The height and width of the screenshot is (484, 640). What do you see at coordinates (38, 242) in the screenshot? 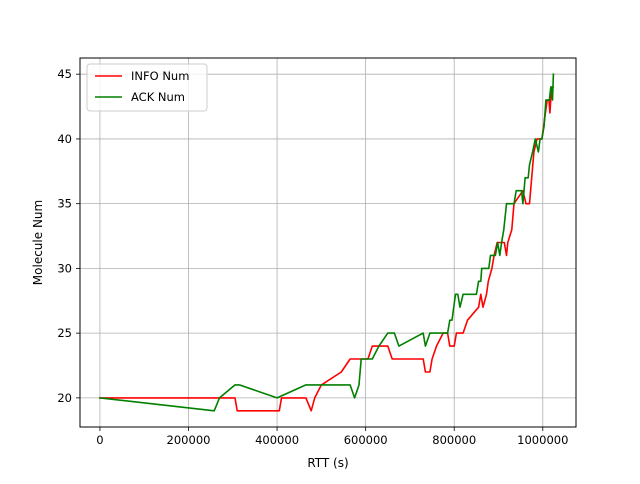
I see `y-axis-label: Molecule Num` at bounding box center [38, 242].